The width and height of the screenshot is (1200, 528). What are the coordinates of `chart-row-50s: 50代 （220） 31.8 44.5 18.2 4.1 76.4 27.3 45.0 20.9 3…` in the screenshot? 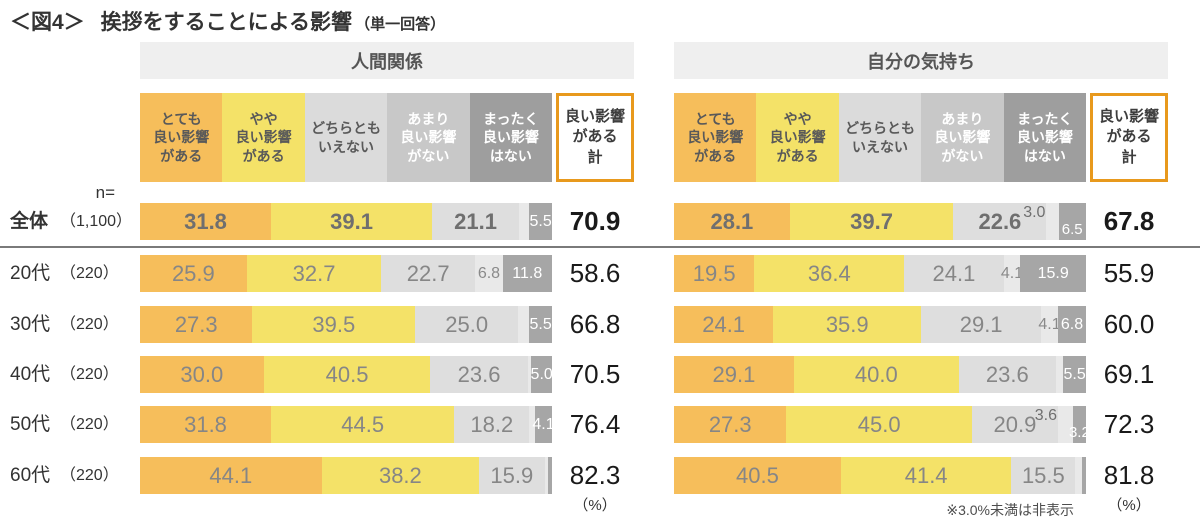 It's located at (600, 424).